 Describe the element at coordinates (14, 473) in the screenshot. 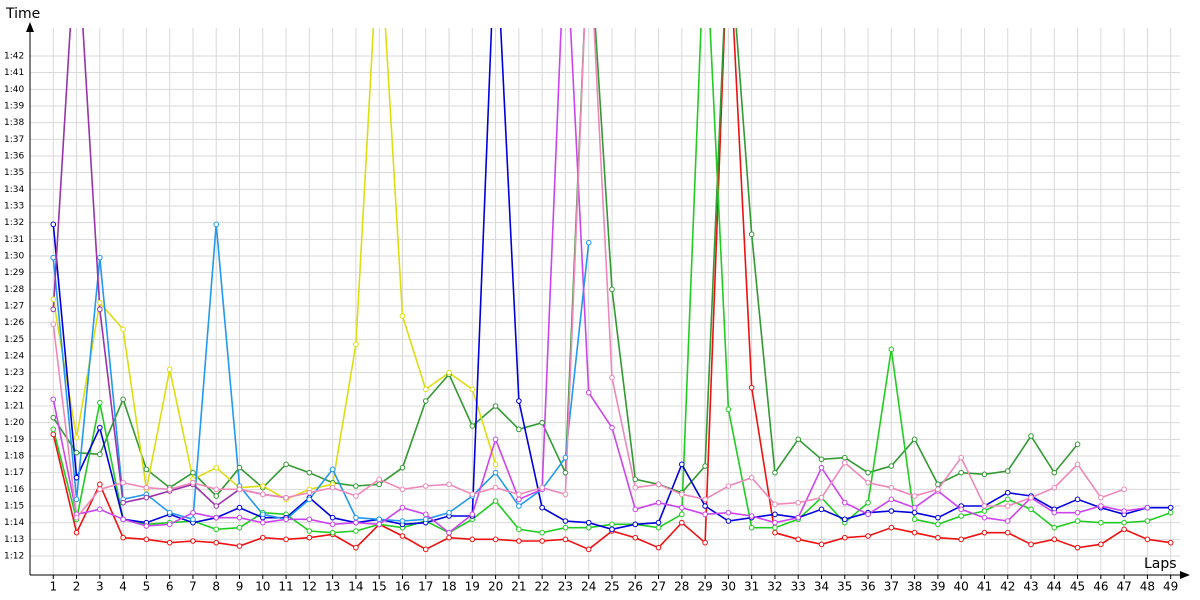

I see `y-tick-label: 1:17` at that location.